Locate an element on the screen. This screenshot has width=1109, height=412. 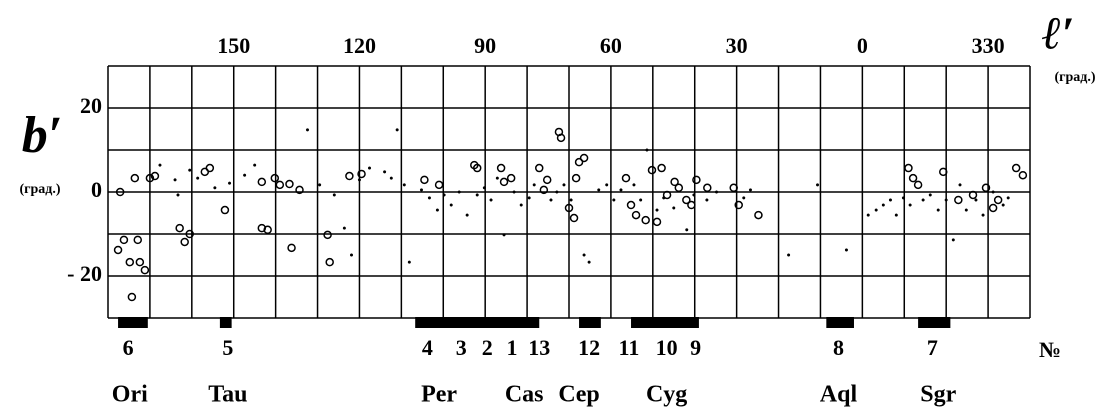
object-number: 13 is located at coordinates (539, 347).